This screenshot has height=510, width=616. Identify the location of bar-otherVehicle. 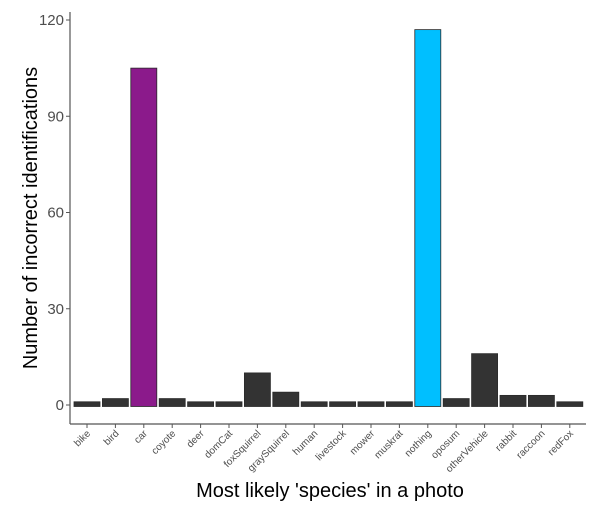
(485, 380).